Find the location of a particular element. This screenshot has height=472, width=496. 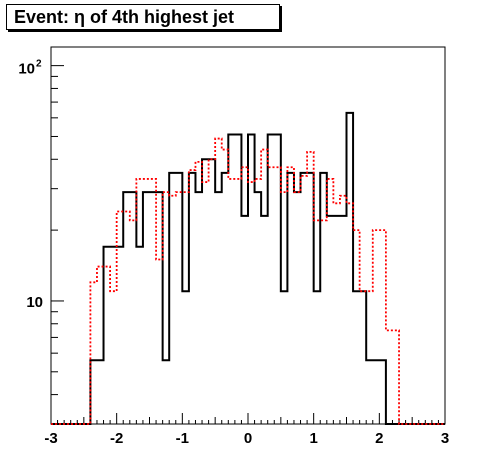

x-axis: -3 -2 -1 0 1 2 3 is located at coordinates (246, 430).